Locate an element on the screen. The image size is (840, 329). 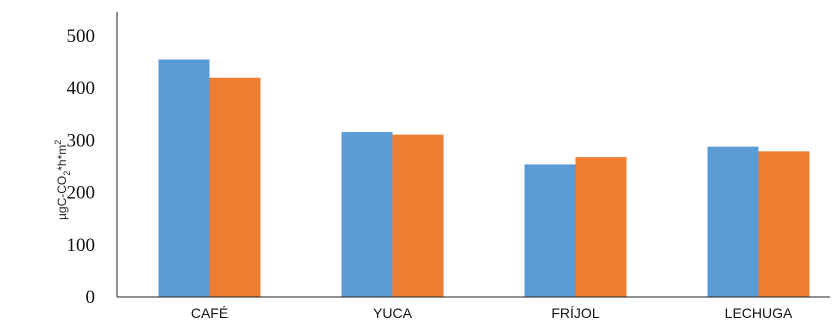
y-tick-label: 100 is located at coordinates (81, 245).